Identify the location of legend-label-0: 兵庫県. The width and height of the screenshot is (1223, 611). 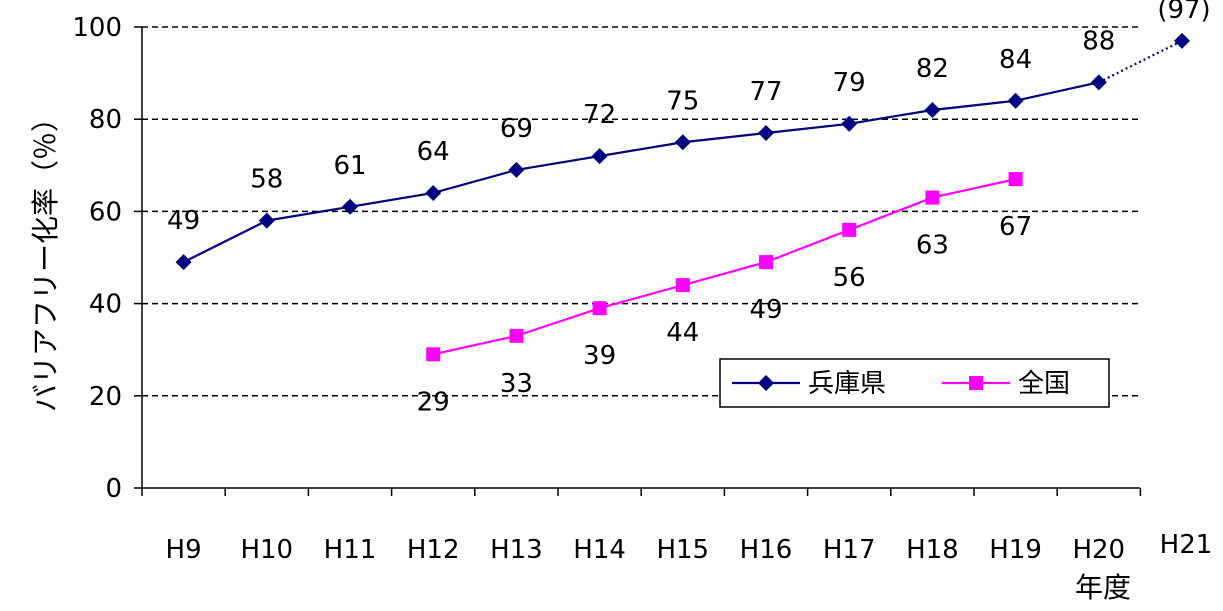
(847, 384).